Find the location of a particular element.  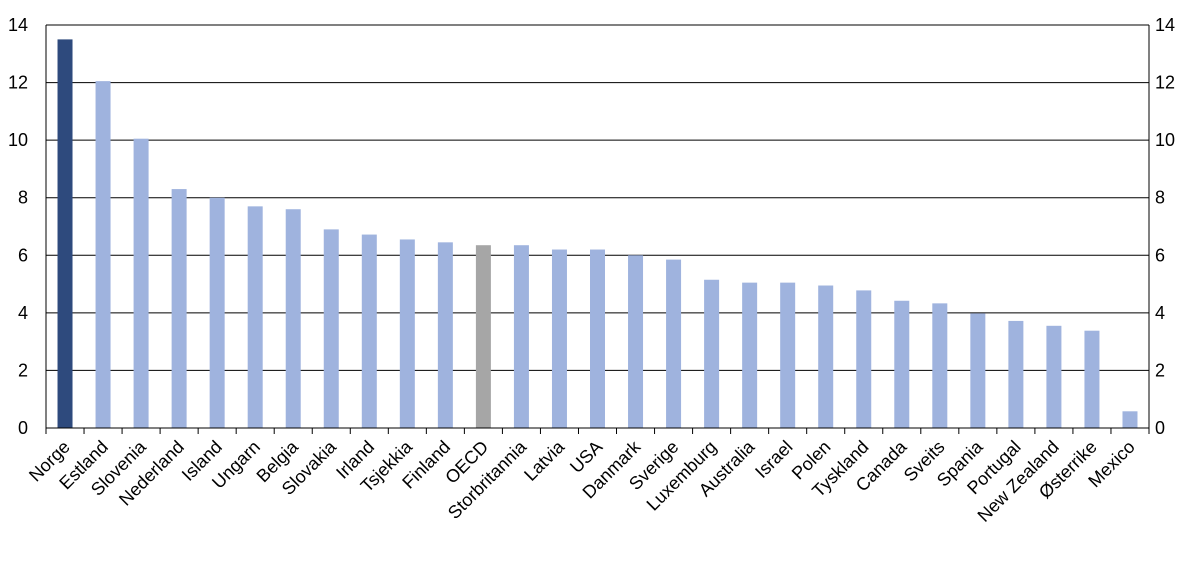

bar-danmark is located at coordinates (636, 341).